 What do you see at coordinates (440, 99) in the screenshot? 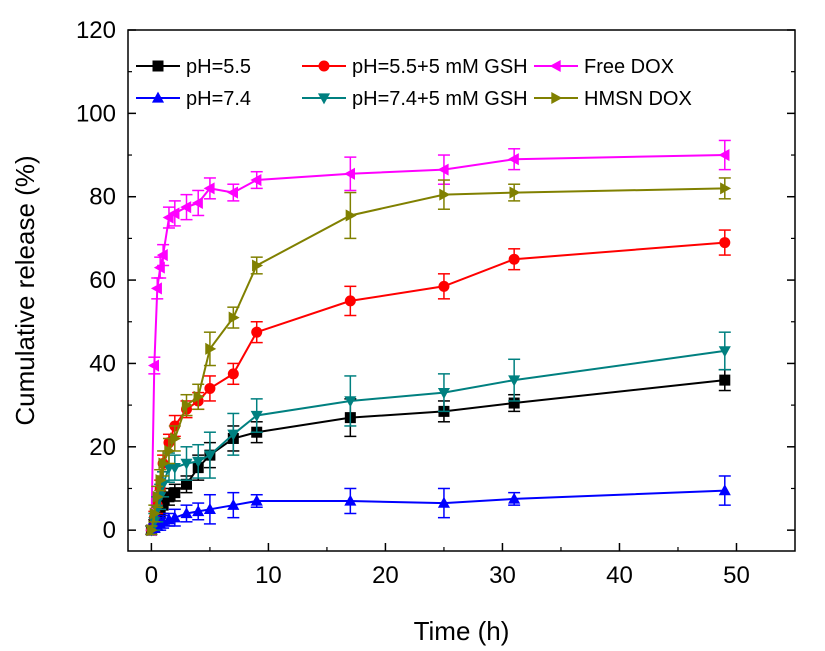
I see `legend-label: pH=7.4+5 mM GSH` at bounding box center [440, 99].